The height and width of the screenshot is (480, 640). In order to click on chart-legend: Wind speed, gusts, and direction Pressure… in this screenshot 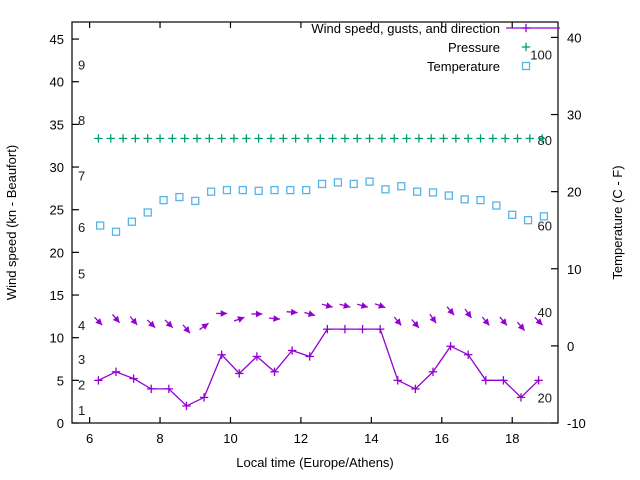, I will do `click(435, 47)`.